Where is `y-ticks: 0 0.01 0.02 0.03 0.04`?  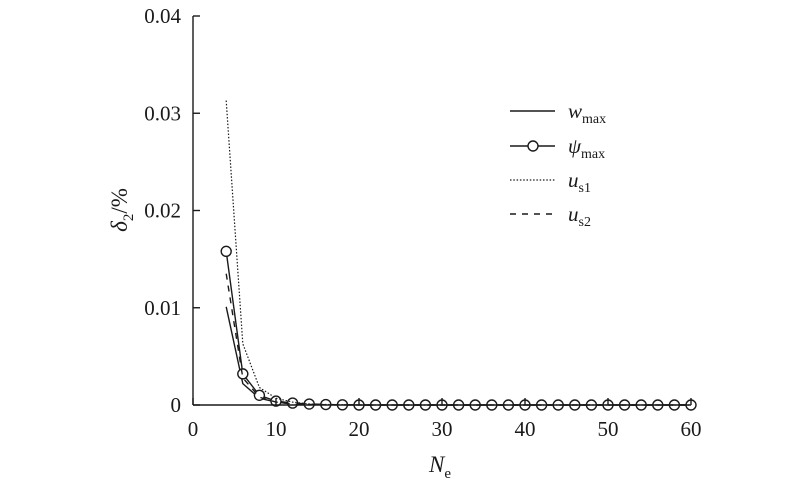
y-ticks: 0 0.01 0.02 0.03 0.04 is located at coordinates (172, 210).